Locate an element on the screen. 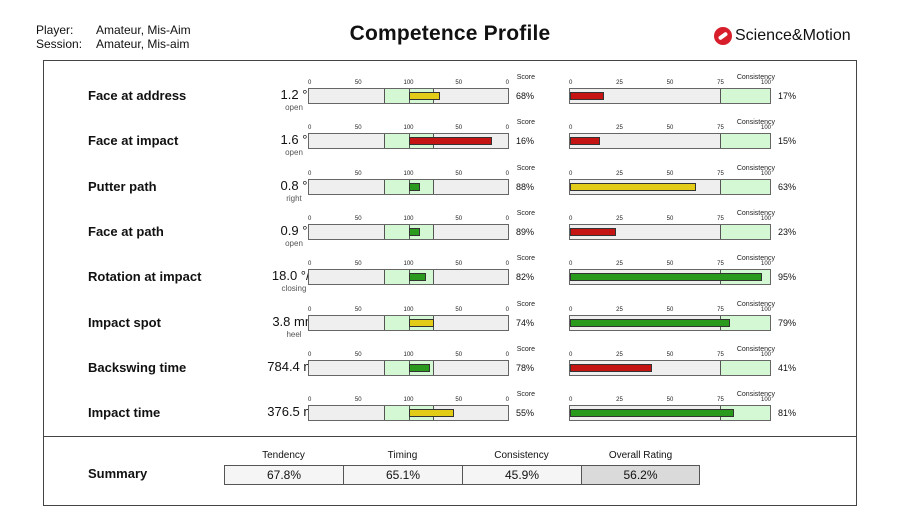  metric-value: 1.6 ° is located at coordinates (294, 140).